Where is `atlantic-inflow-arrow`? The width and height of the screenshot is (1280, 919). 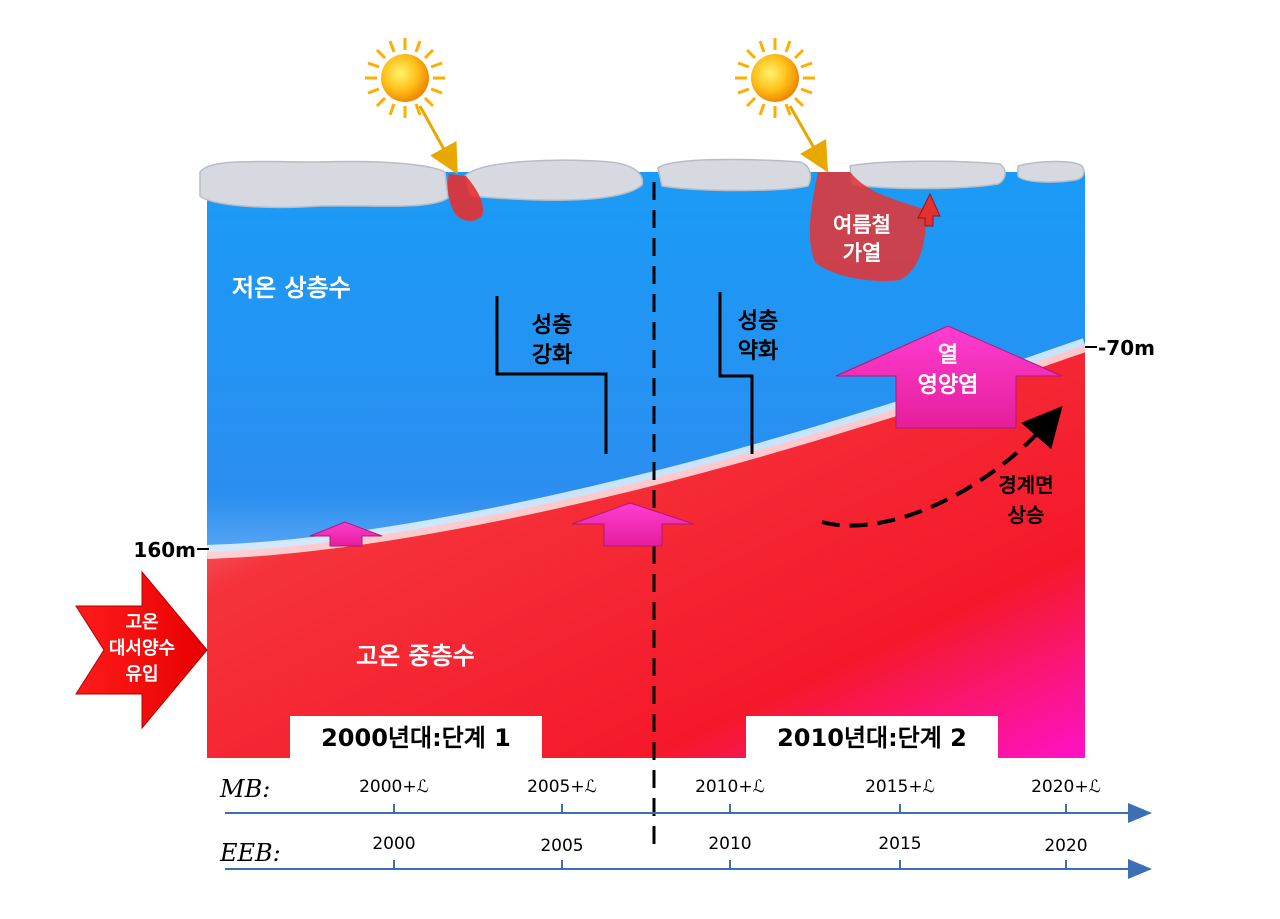
atlantic-inflow-arrow is located at coordinates (141, 650).